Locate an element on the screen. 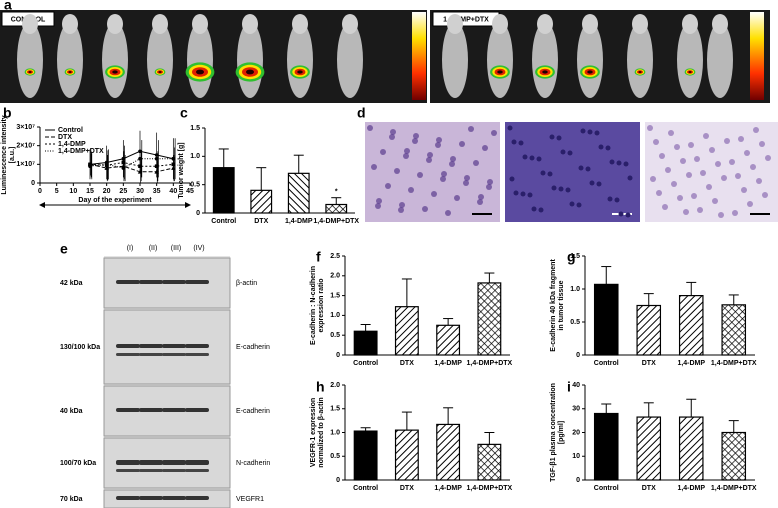 The width and height of the screenshot is (778, 508). y-axis-label: normalized to β-actin is located at coordinates (321, 432).